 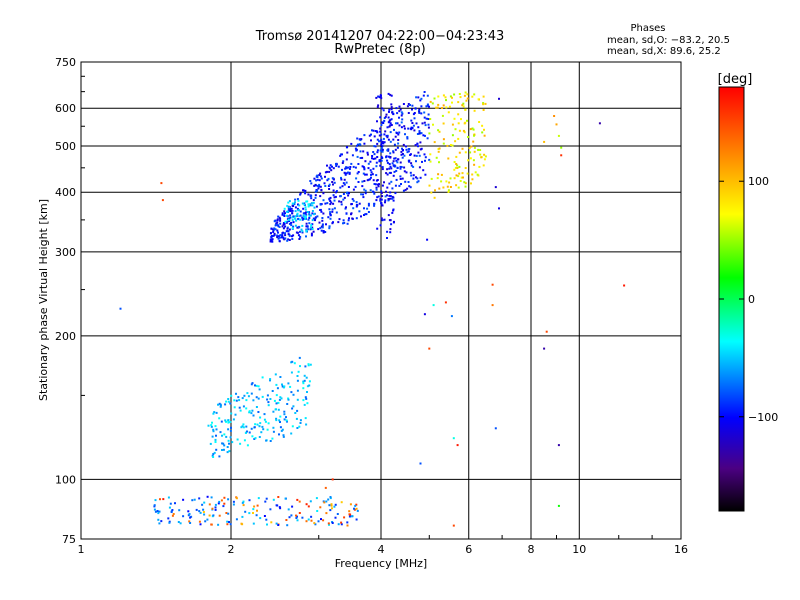 What do you see at coordinates (748, 299) in the screenshot?
I see `colorbar-ticks: 100 0 −100` at bounding box center [748, 299].